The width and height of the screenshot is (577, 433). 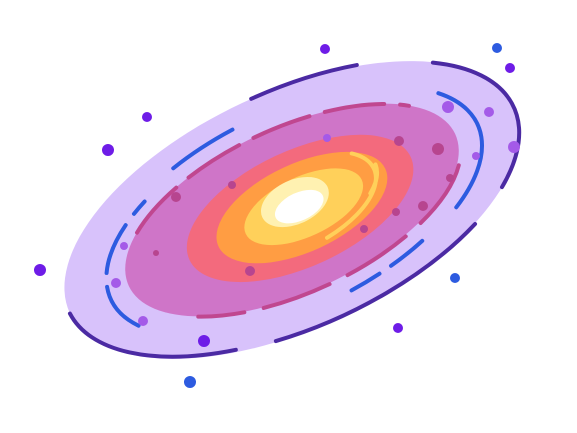 I want to click on outer-outline-arc-top, so click(x=304, y=82).